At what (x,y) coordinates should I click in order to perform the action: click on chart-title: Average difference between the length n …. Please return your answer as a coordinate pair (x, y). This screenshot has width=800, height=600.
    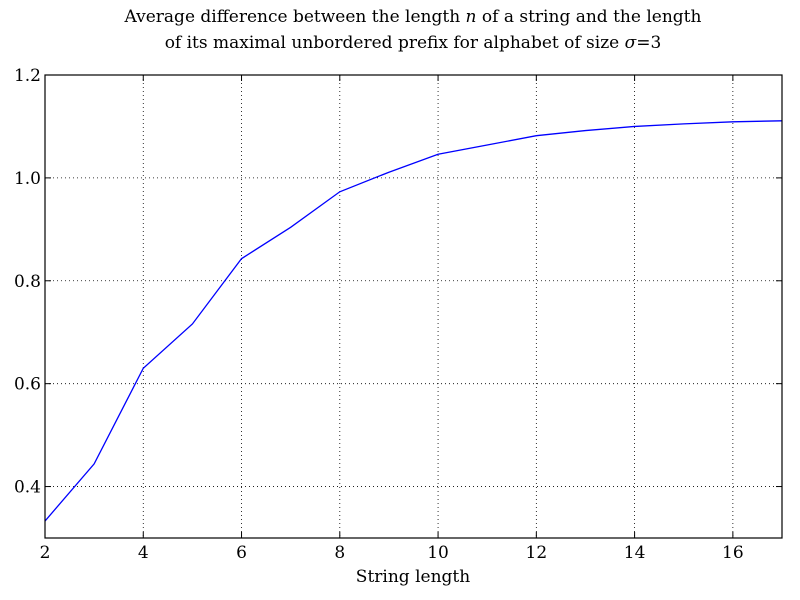
    Looking at the image, I should click on (413, 30).